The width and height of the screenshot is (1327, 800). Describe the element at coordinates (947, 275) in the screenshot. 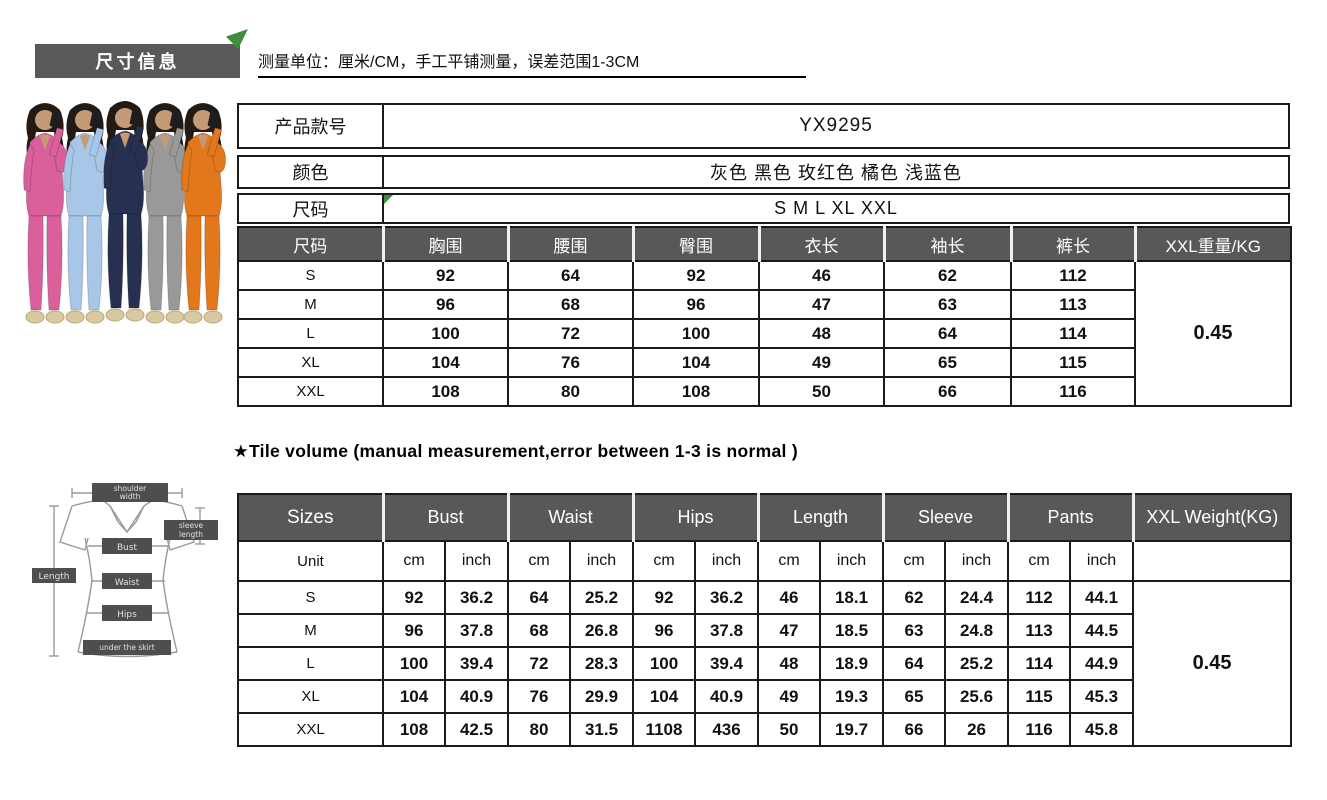

I see `table-cell: 62` at that location.